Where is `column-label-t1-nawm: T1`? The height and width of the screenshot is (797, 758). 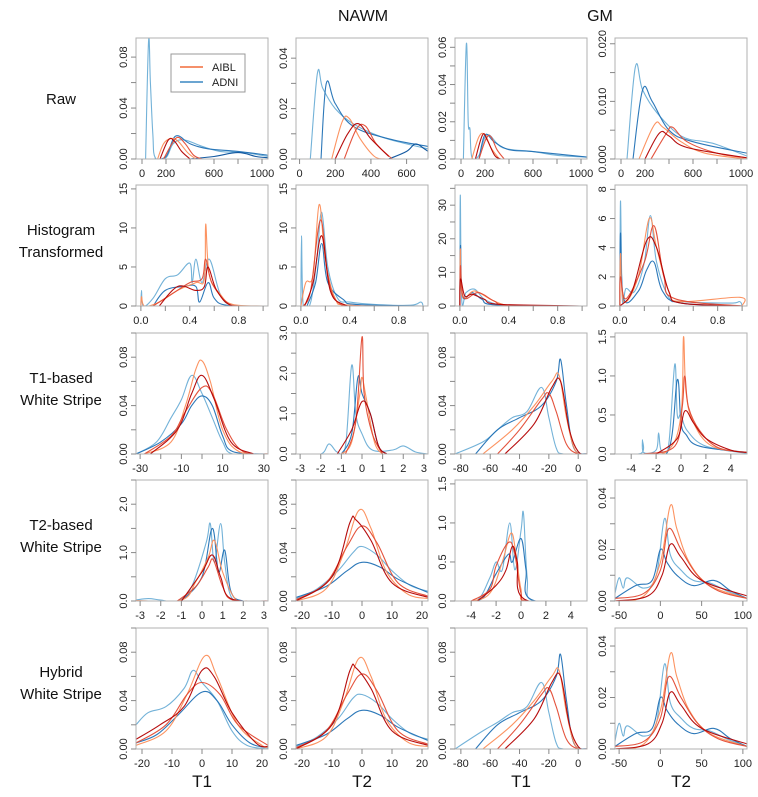 column-label-t1-nawm: T1 is located at coordinates (202, 781).